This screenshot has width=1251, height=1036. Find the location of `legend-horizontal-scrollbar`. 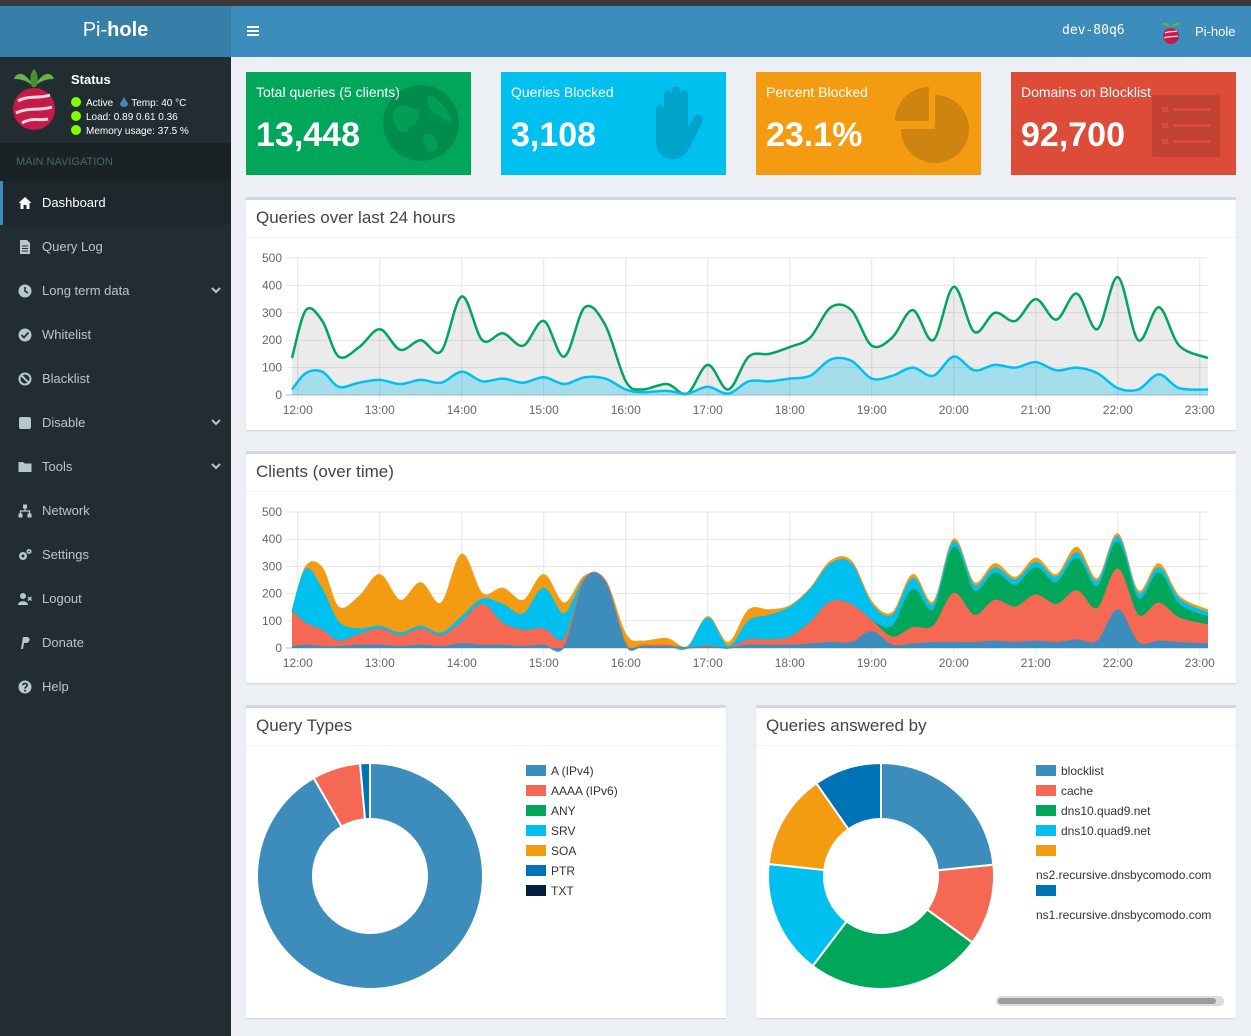

legend-horizontal-scrollbar is located at coordinates (1110, 1001).